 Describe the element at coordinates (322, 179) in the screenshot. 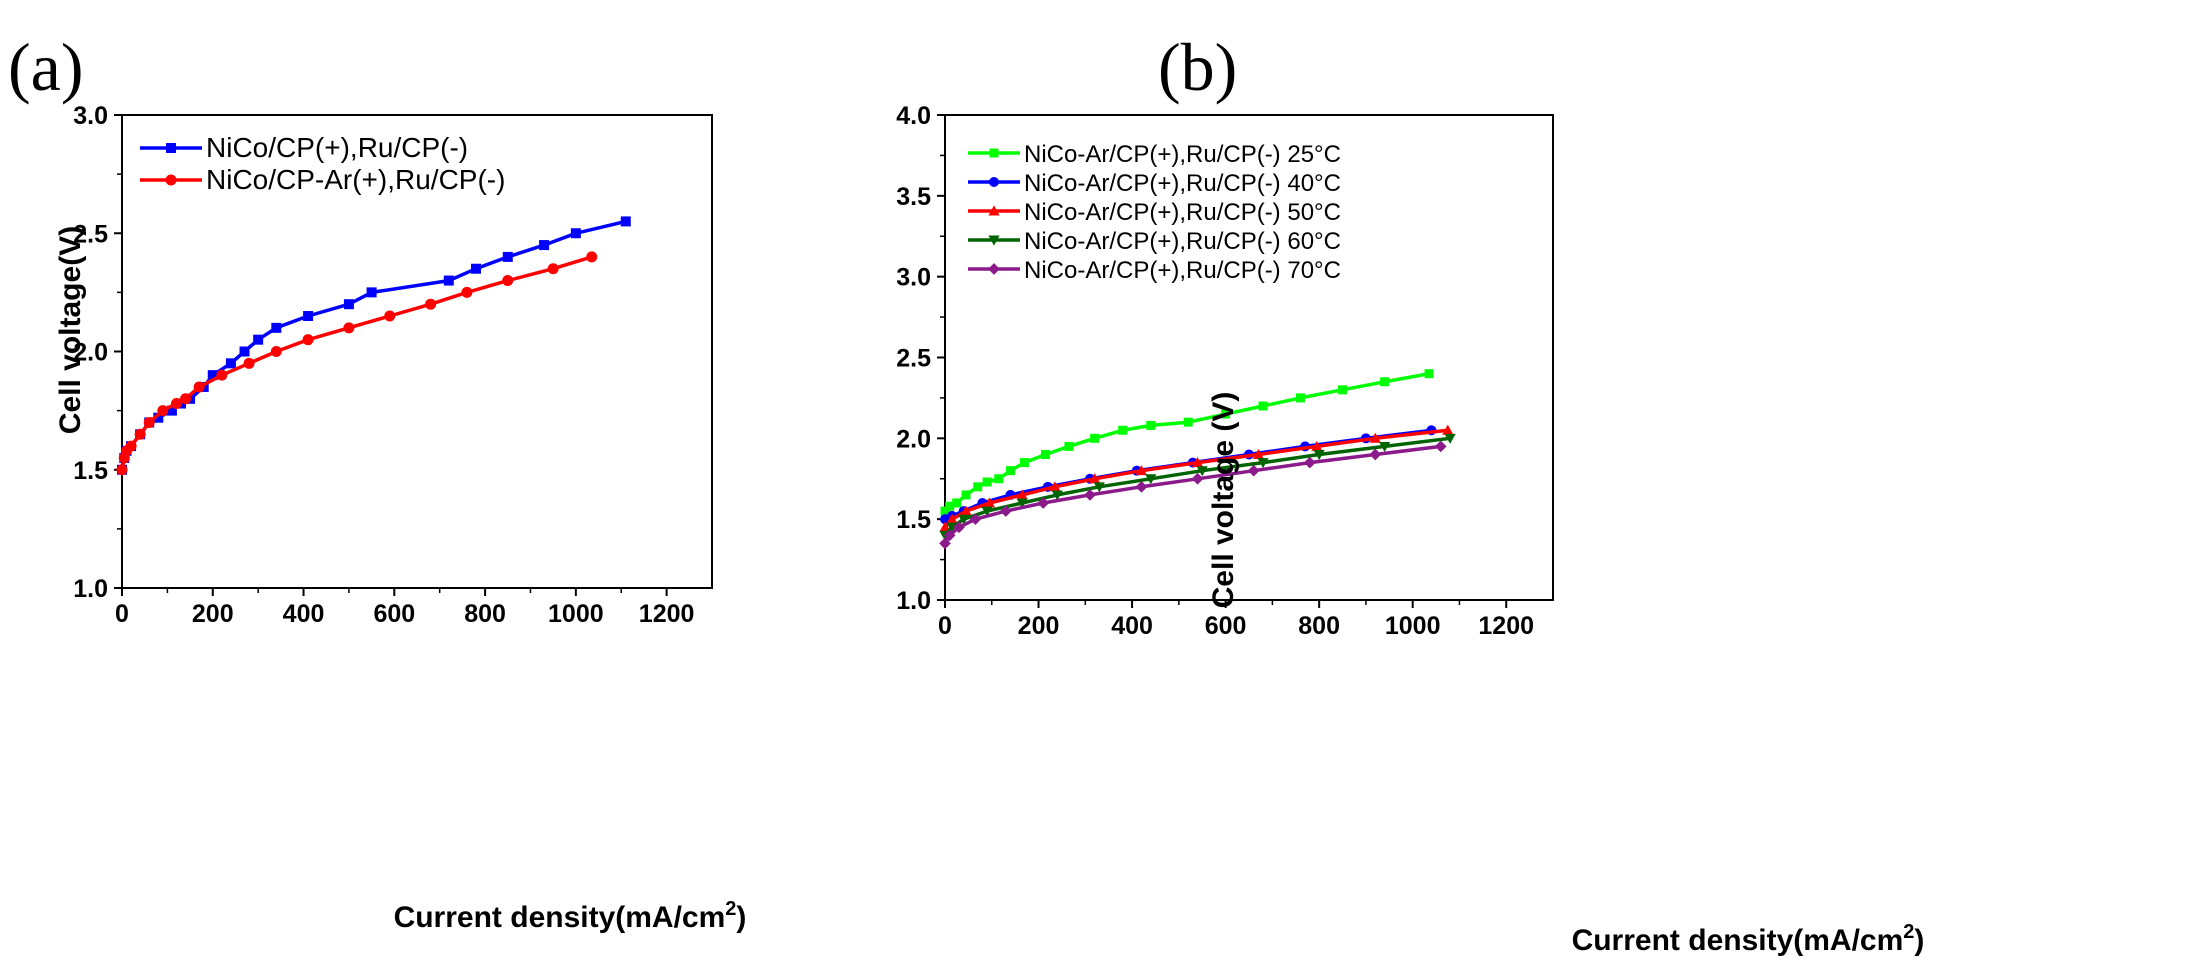

I see `legend-item: NiCo/CP-Ar(+),Ru/CP(-)` at that location.